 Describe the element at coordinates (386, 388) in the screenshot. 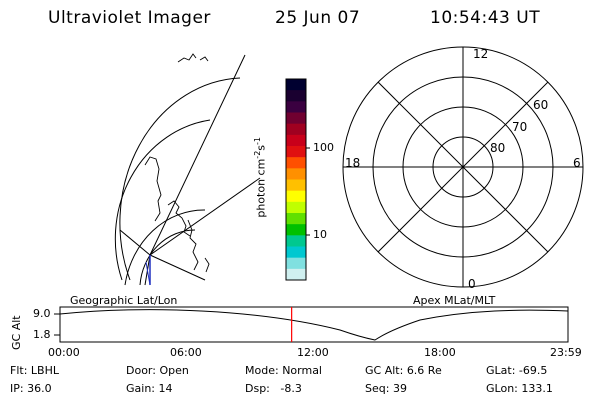

I see `seq-field: Seq: 39` at that location.